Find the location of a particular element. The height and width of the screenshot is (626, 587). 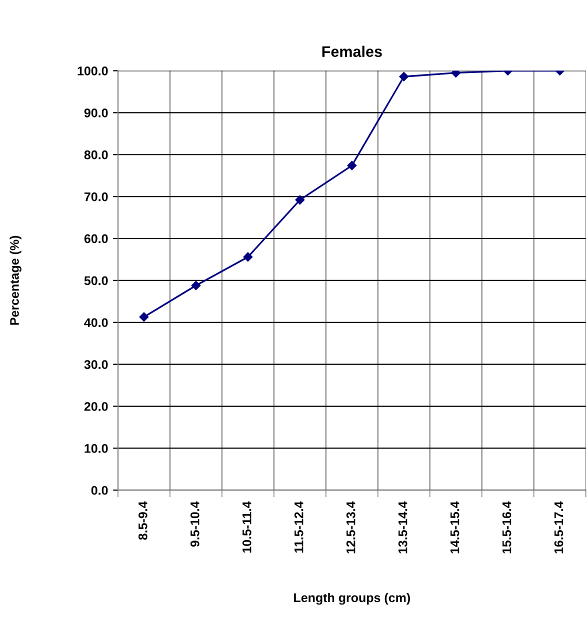

y-tick-label: 0.0 is located at coordinates (99, 490).